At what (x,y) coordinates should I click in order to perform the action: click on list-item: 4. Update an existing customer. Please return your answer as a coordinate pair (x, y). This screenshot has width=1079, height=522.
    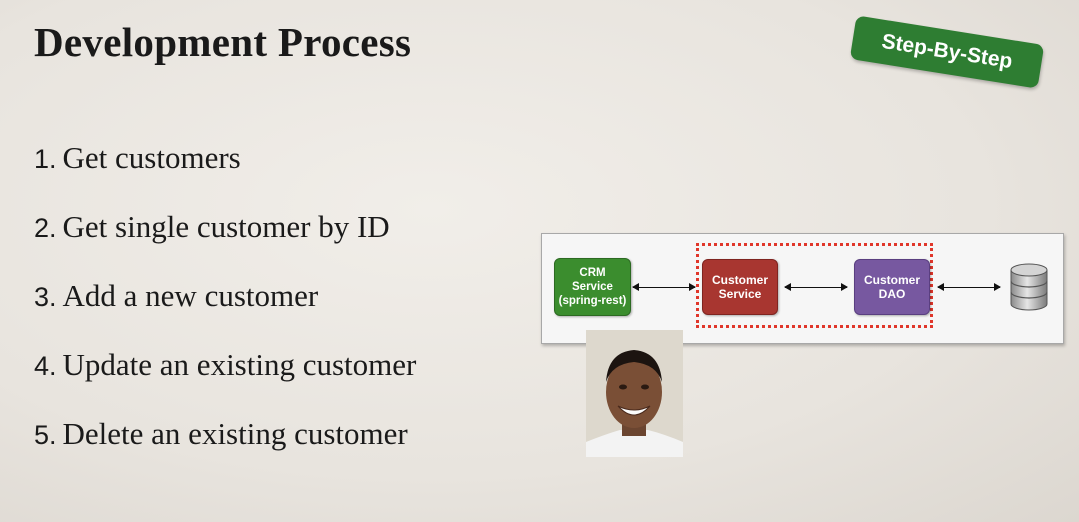
    Looking at the image, I should click on (225, 381).